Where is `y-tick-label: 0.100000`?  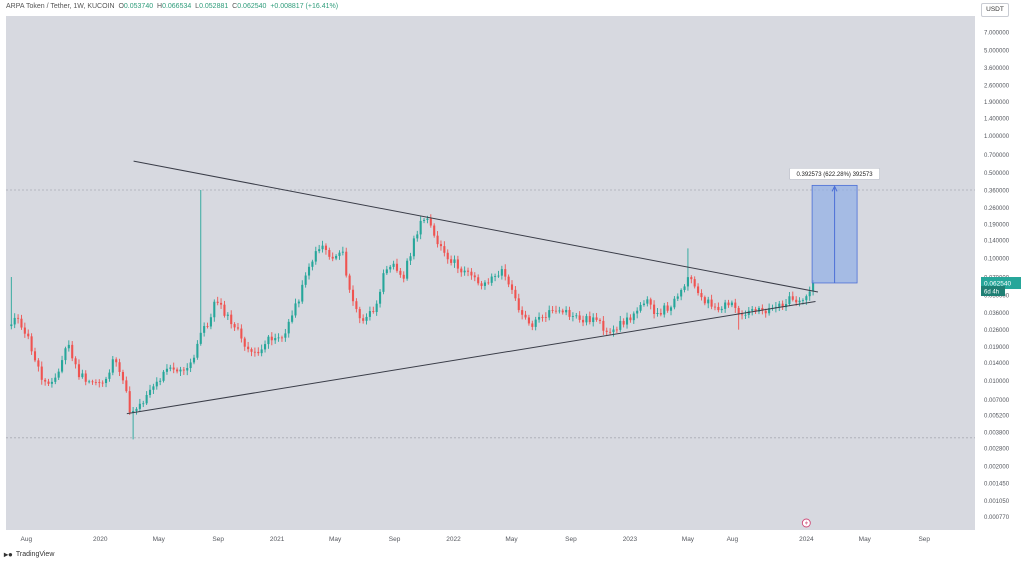 y-tick-label: 0.100000 is located at coordinates (997, 260).